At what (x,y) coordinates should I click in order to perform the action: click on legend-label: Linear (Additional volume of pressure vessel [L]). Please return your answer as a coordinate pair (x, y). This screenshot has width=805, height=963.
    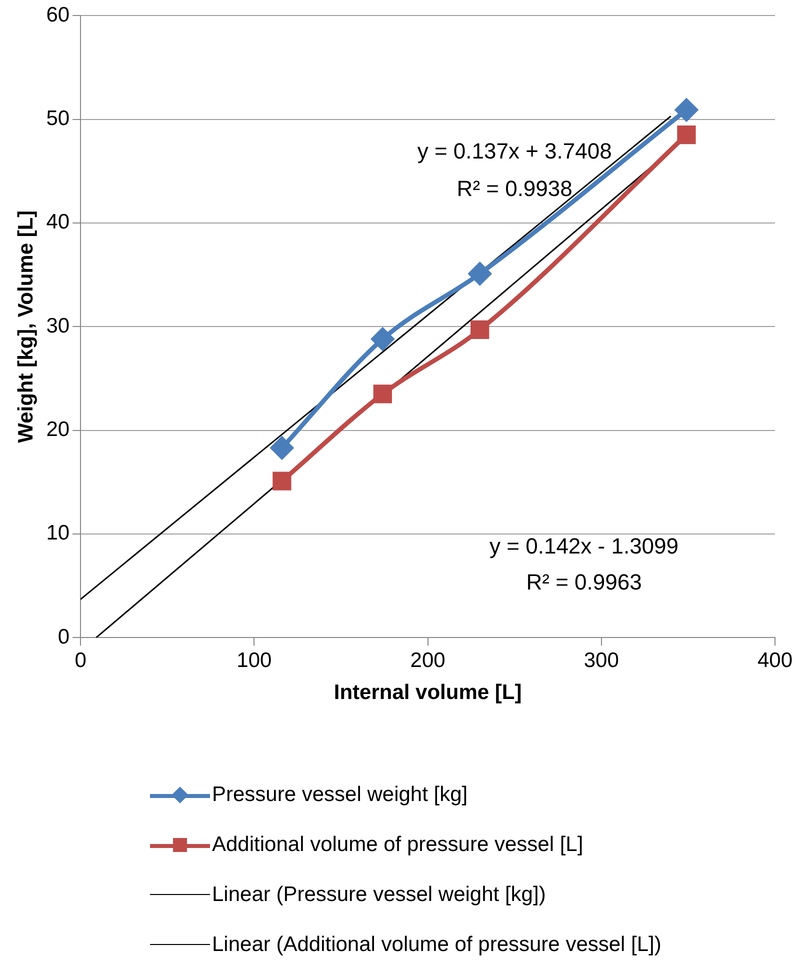
    Looking at the image, I should click on (437, 945).